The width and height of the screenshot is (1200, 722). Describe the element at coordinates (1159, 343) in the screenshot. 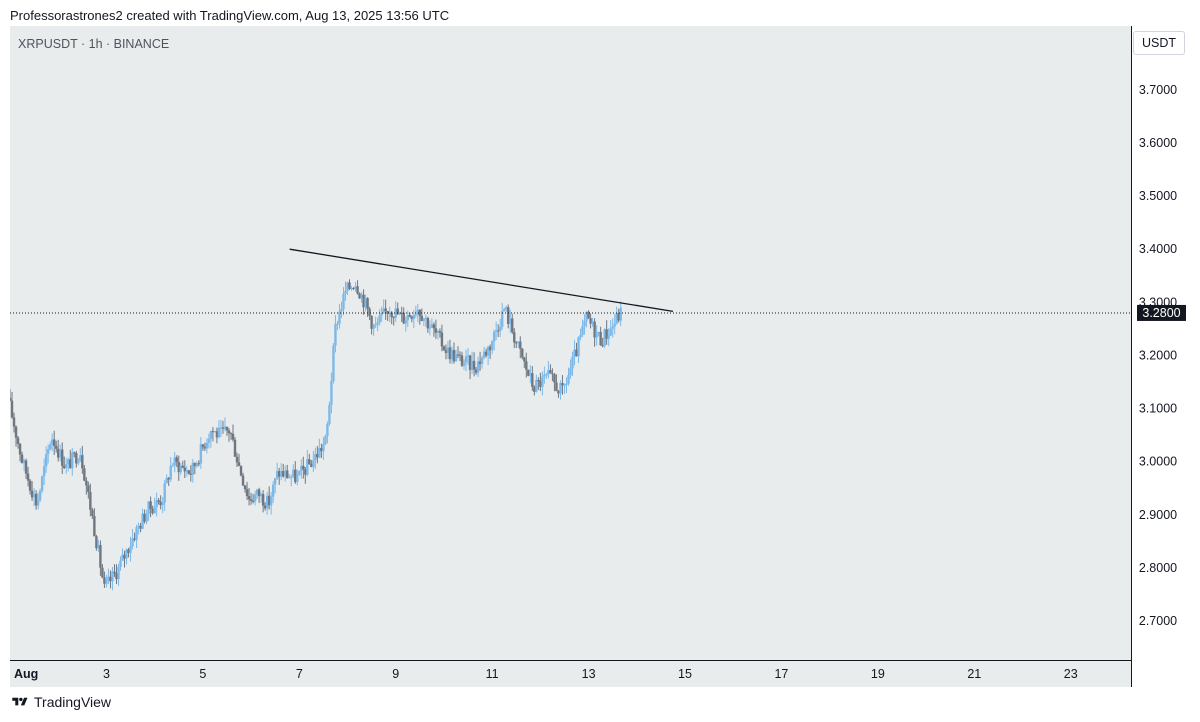

I see `price-axis-background` at that location.